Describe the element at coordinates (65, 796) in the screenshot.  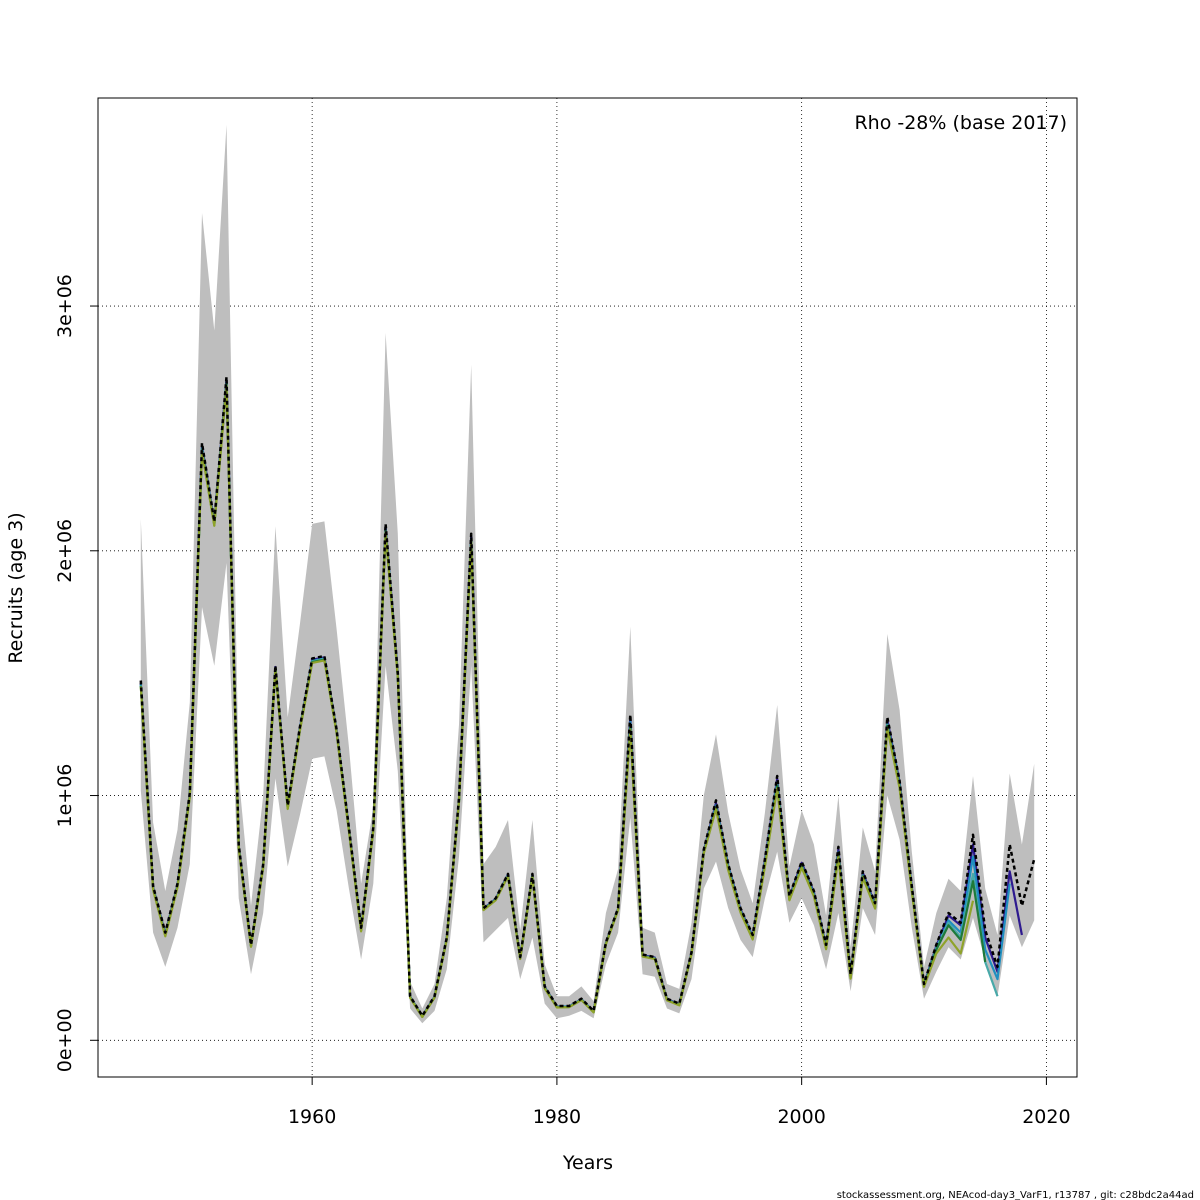
I see `y-tick-label: 1e+06` at that location.